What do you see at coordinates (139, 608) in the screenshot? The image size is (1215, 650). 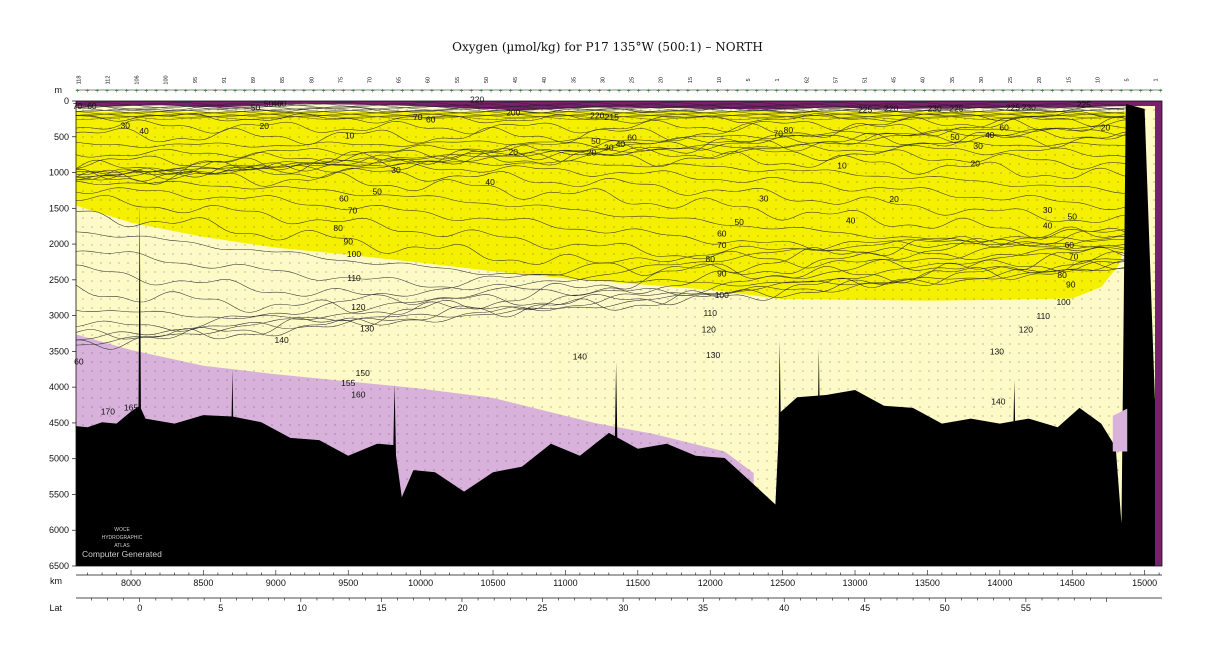 I see `latitude-tick-label: 0` at bounding box center [139, 608].